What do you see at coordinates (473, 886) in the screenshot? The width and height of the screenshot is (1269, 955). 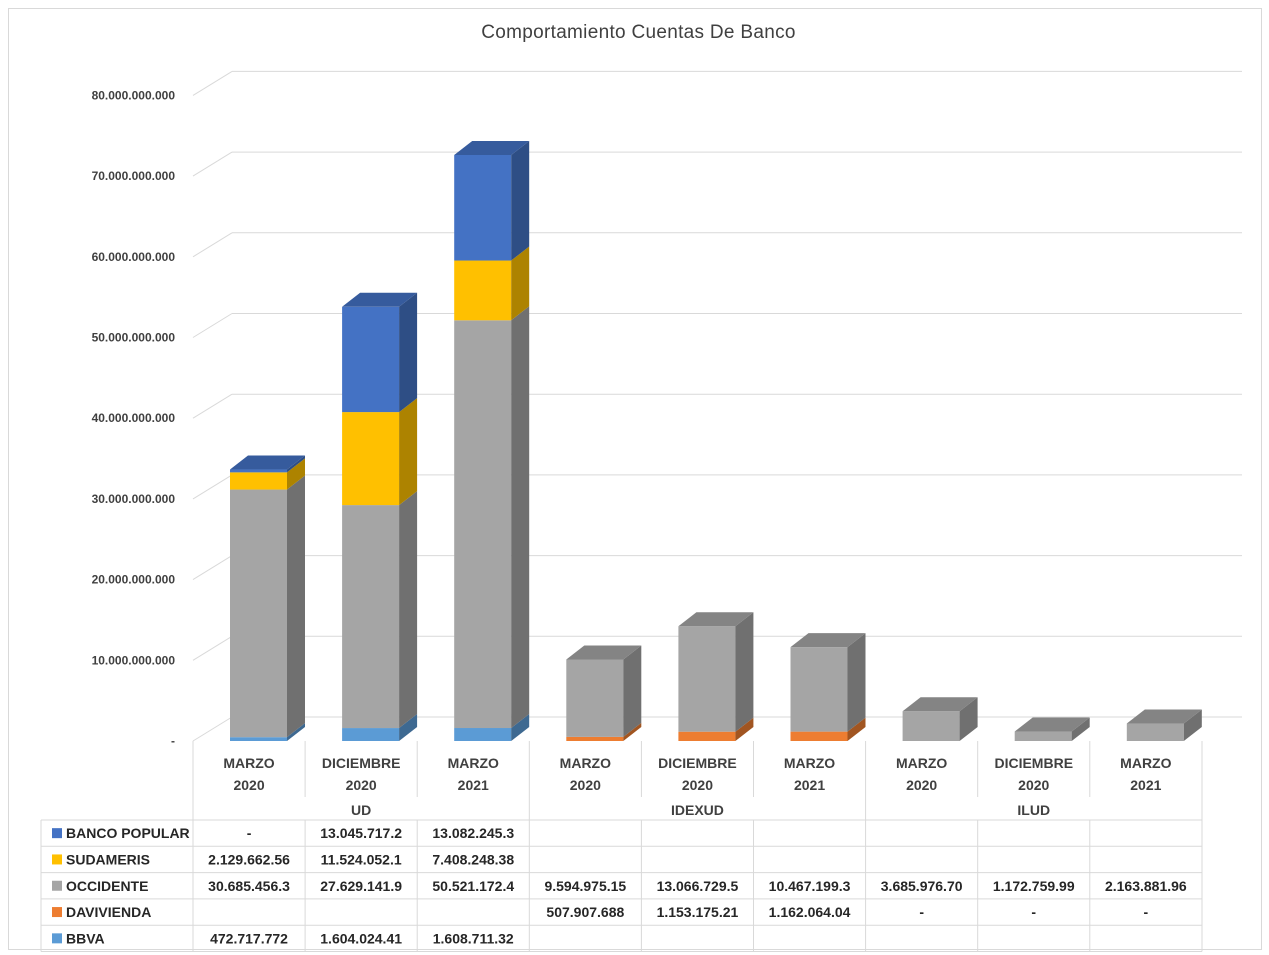 I see `data-label: 50.521.172.4` at bounding box center [473, 886].